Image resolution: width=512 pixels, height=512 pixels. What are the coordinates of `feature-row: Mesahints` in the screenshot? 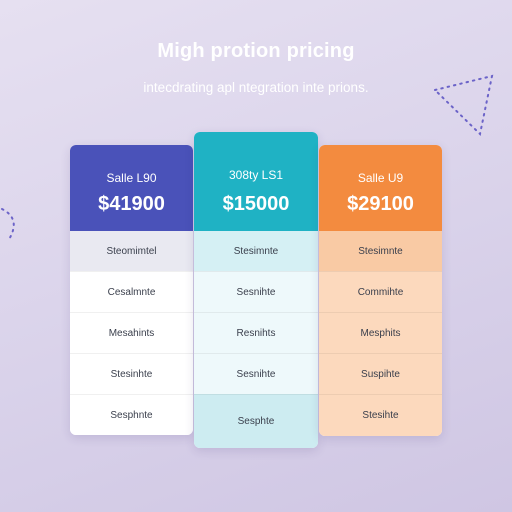 It's located at (131, 332).